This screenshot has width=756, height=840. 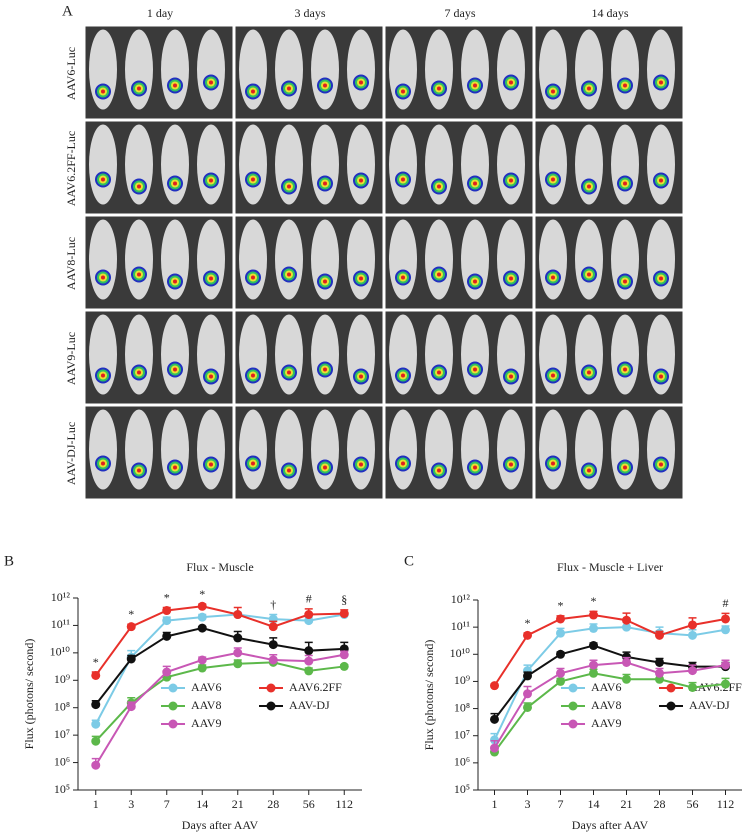 What do you see at coordinates (61, 624) in the screenshot?
I see `y-tick-label: 10¹¹` at bounding box center [61, 624].